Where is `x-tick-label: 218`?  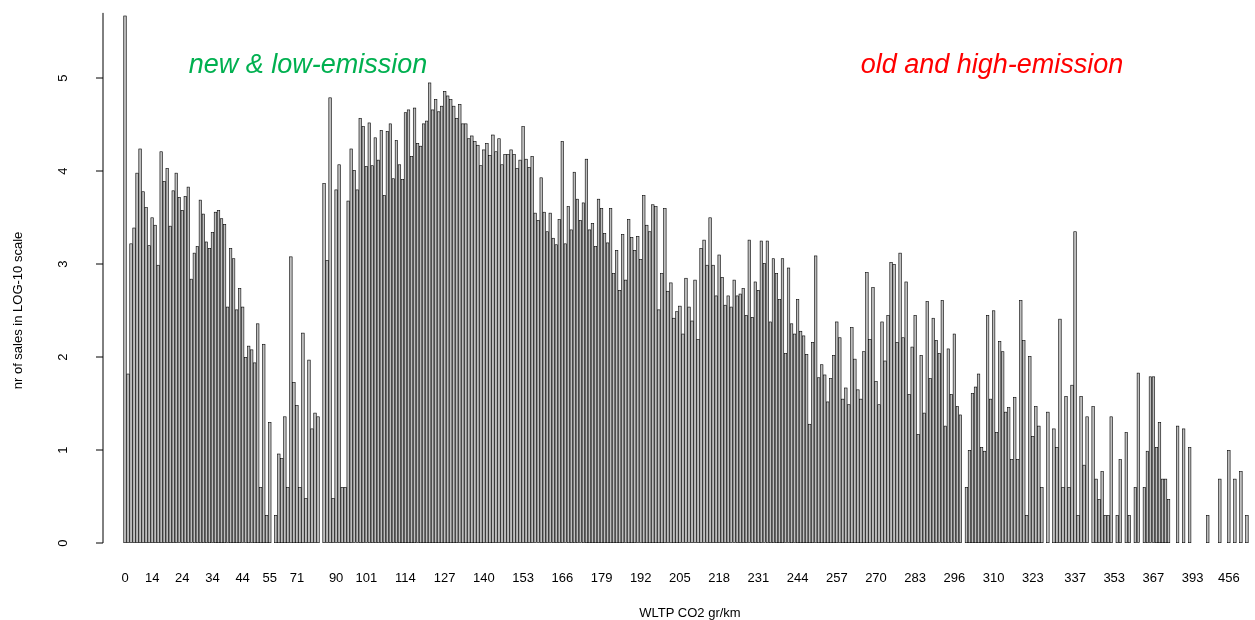 x-tick-label: 218 is located at coordinates (719, 577).